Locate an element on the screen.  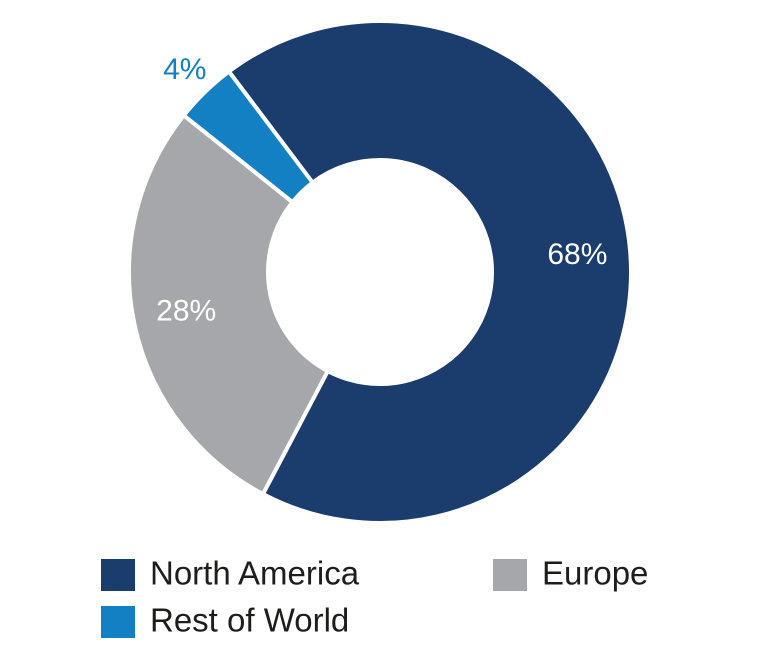
value-label: 4% is located at coordinates (184, 69).